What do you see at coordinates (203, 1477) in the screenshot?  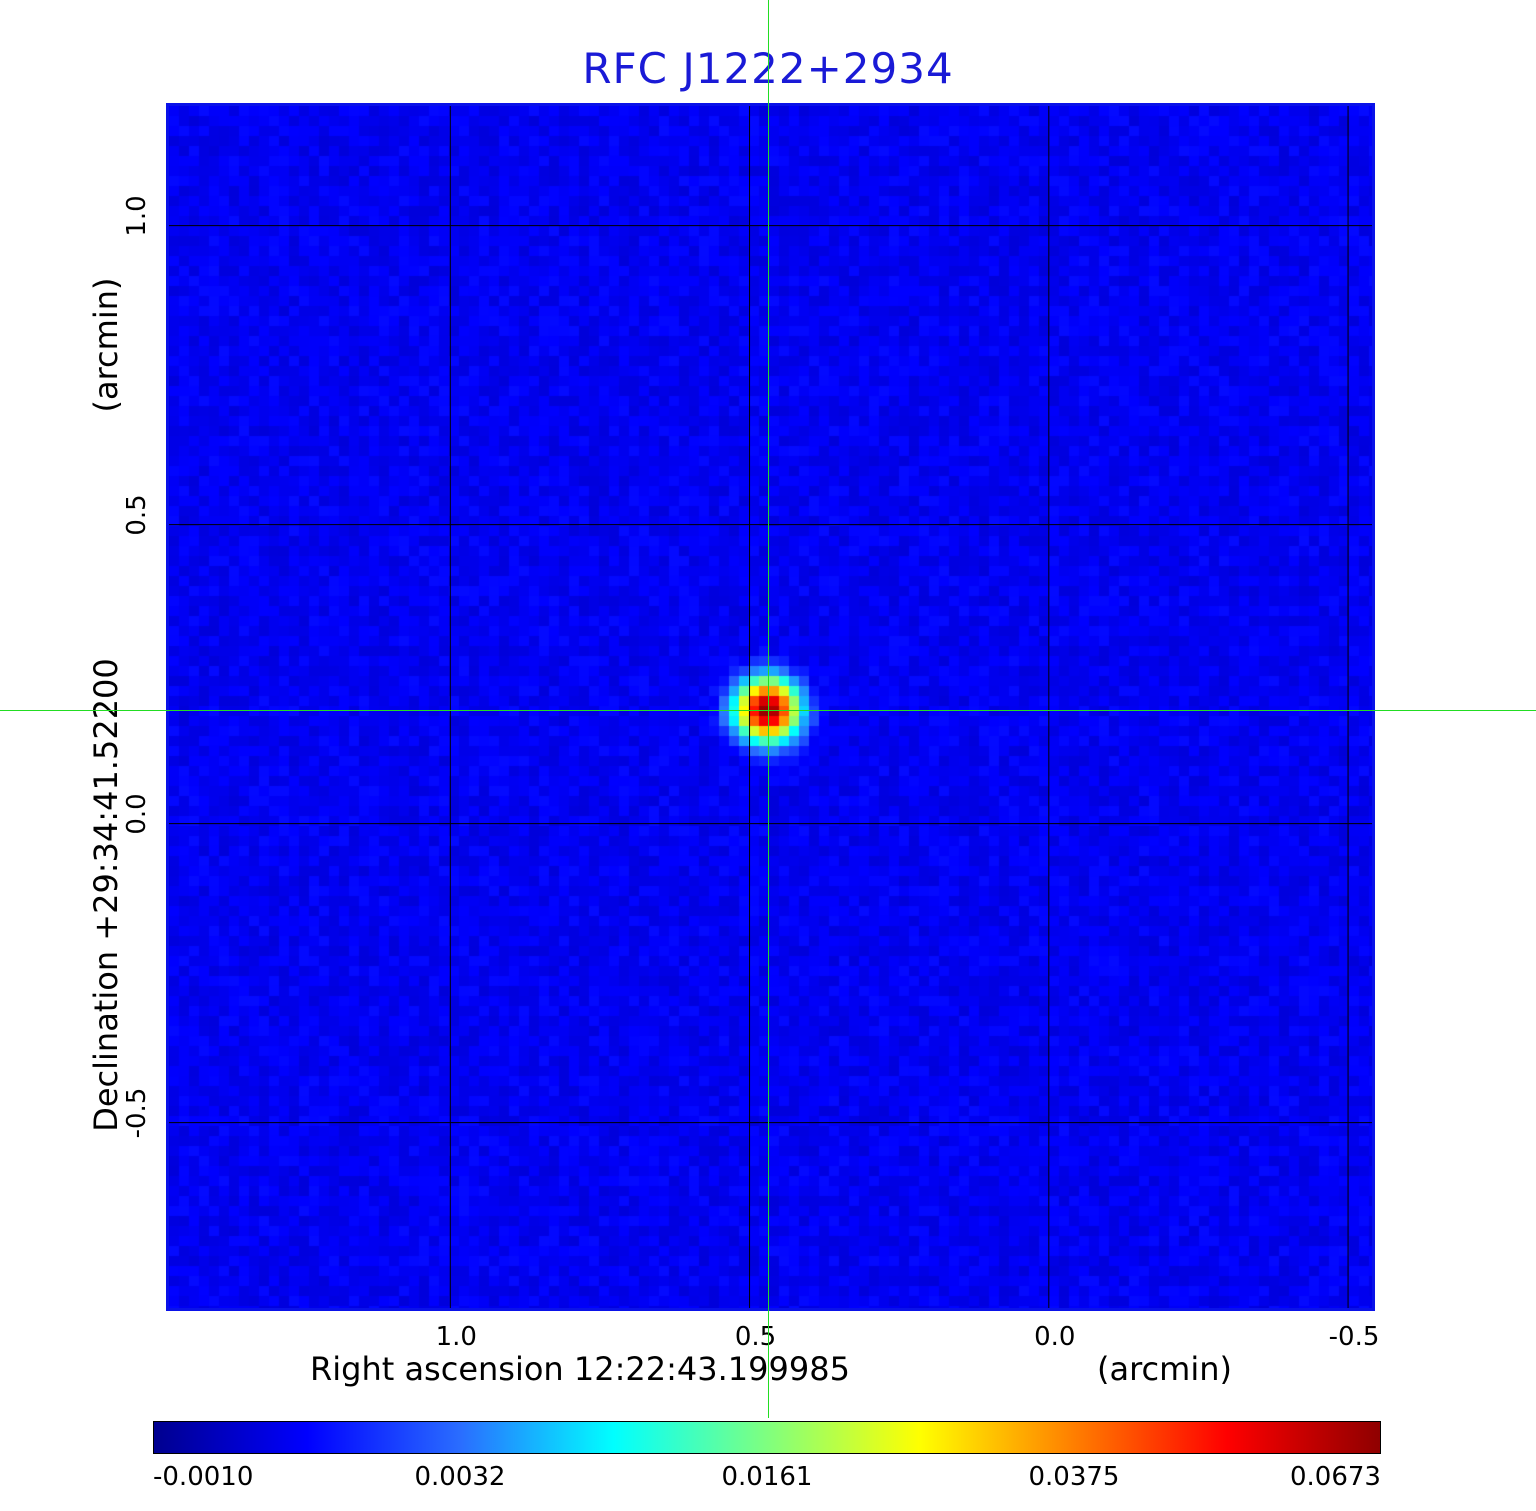 I see `colorbar-tick-label: -0.0010` at bounding box center [203, 1477].